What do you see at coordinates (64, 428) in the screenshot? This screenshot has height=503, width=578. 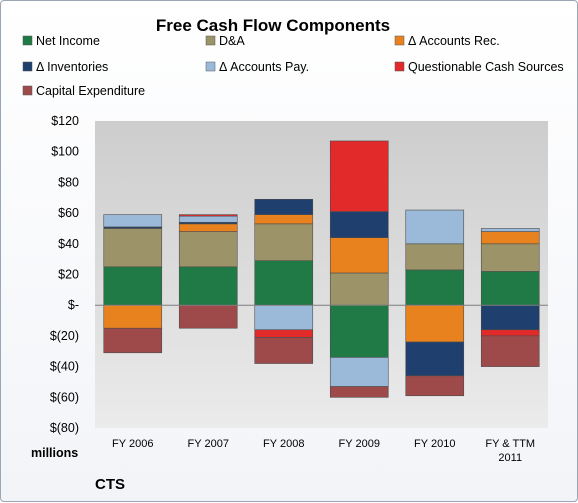 I see `y-tick-label: $(80)` at bounding box center [64, 428].